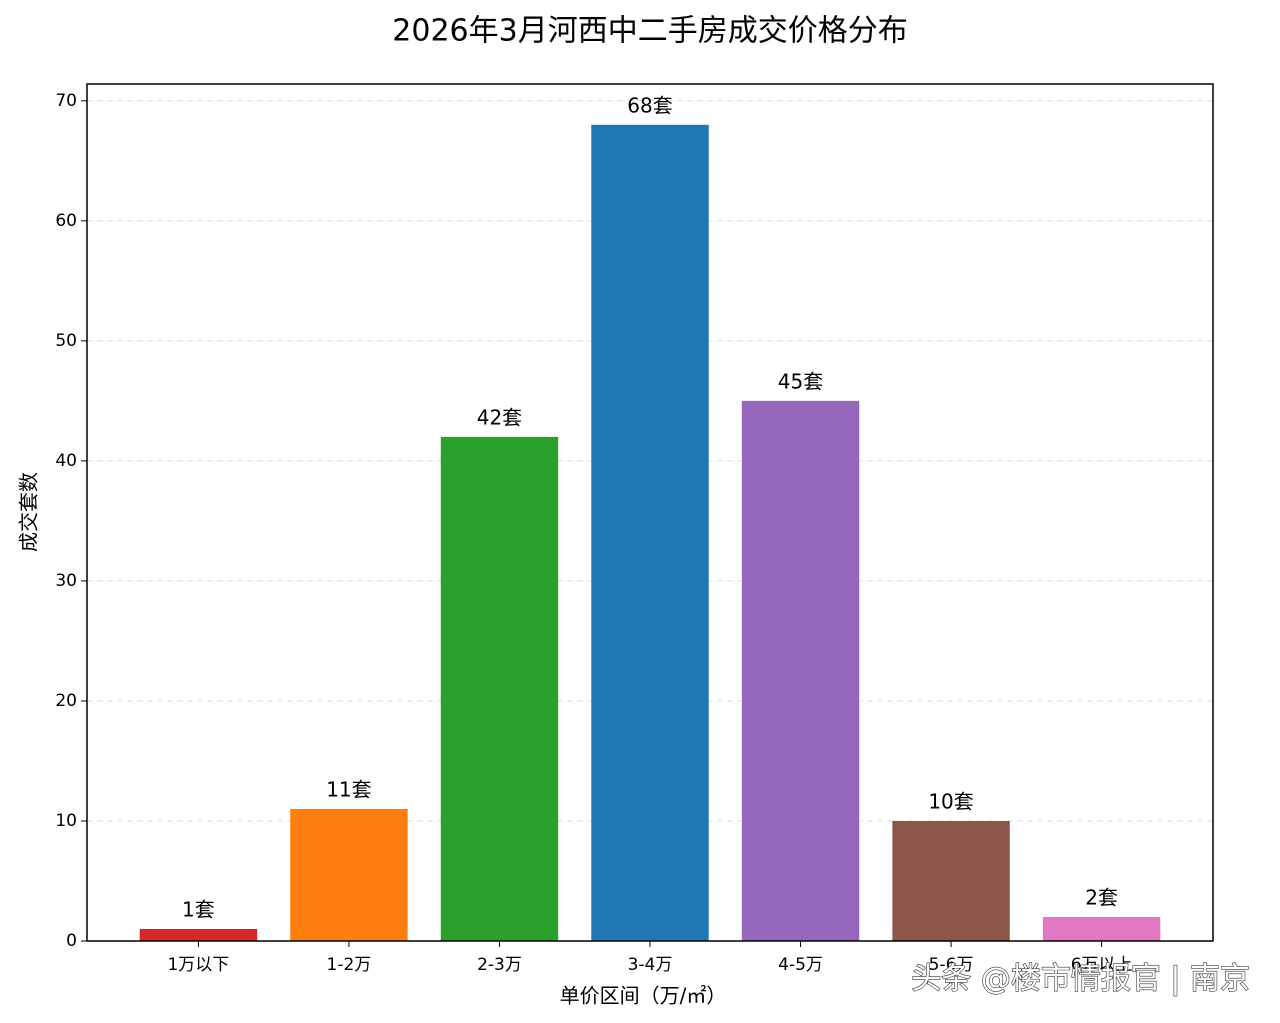 The height and width of the screenshot is (1023, 1280). What do you see at coordinates (649, 105) in the screenshot?
I see `data-label: 68套` at bounding box center [649, 105].